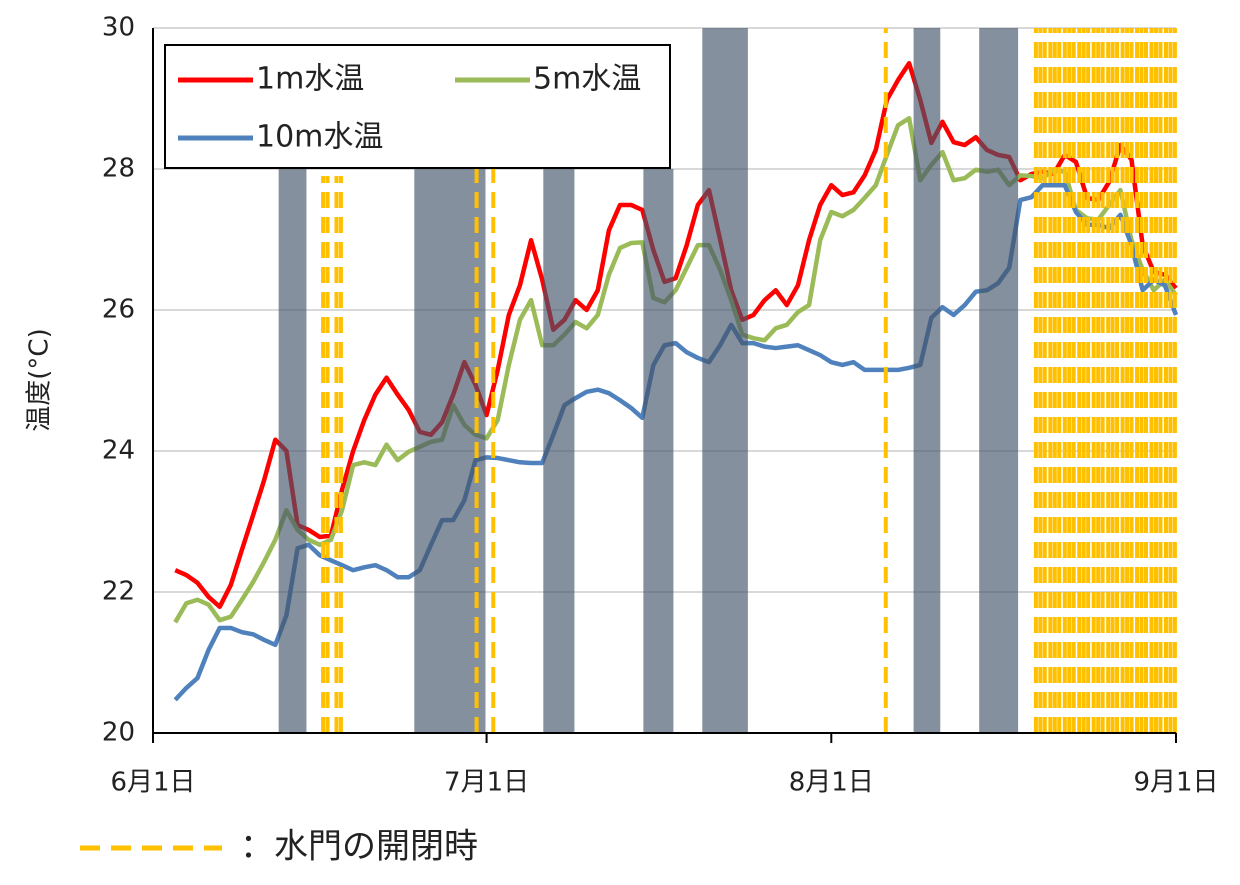 The height and width of the screenshot is (885, 1240). I want to click on y-tick-label: 24, so click(118, 451).